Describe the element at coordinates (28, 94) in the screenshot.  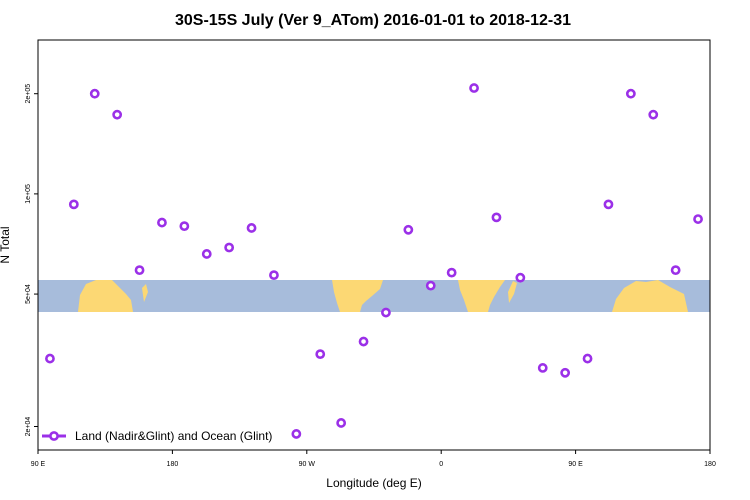
I see `y-tick-label: 2e+05` at that location.